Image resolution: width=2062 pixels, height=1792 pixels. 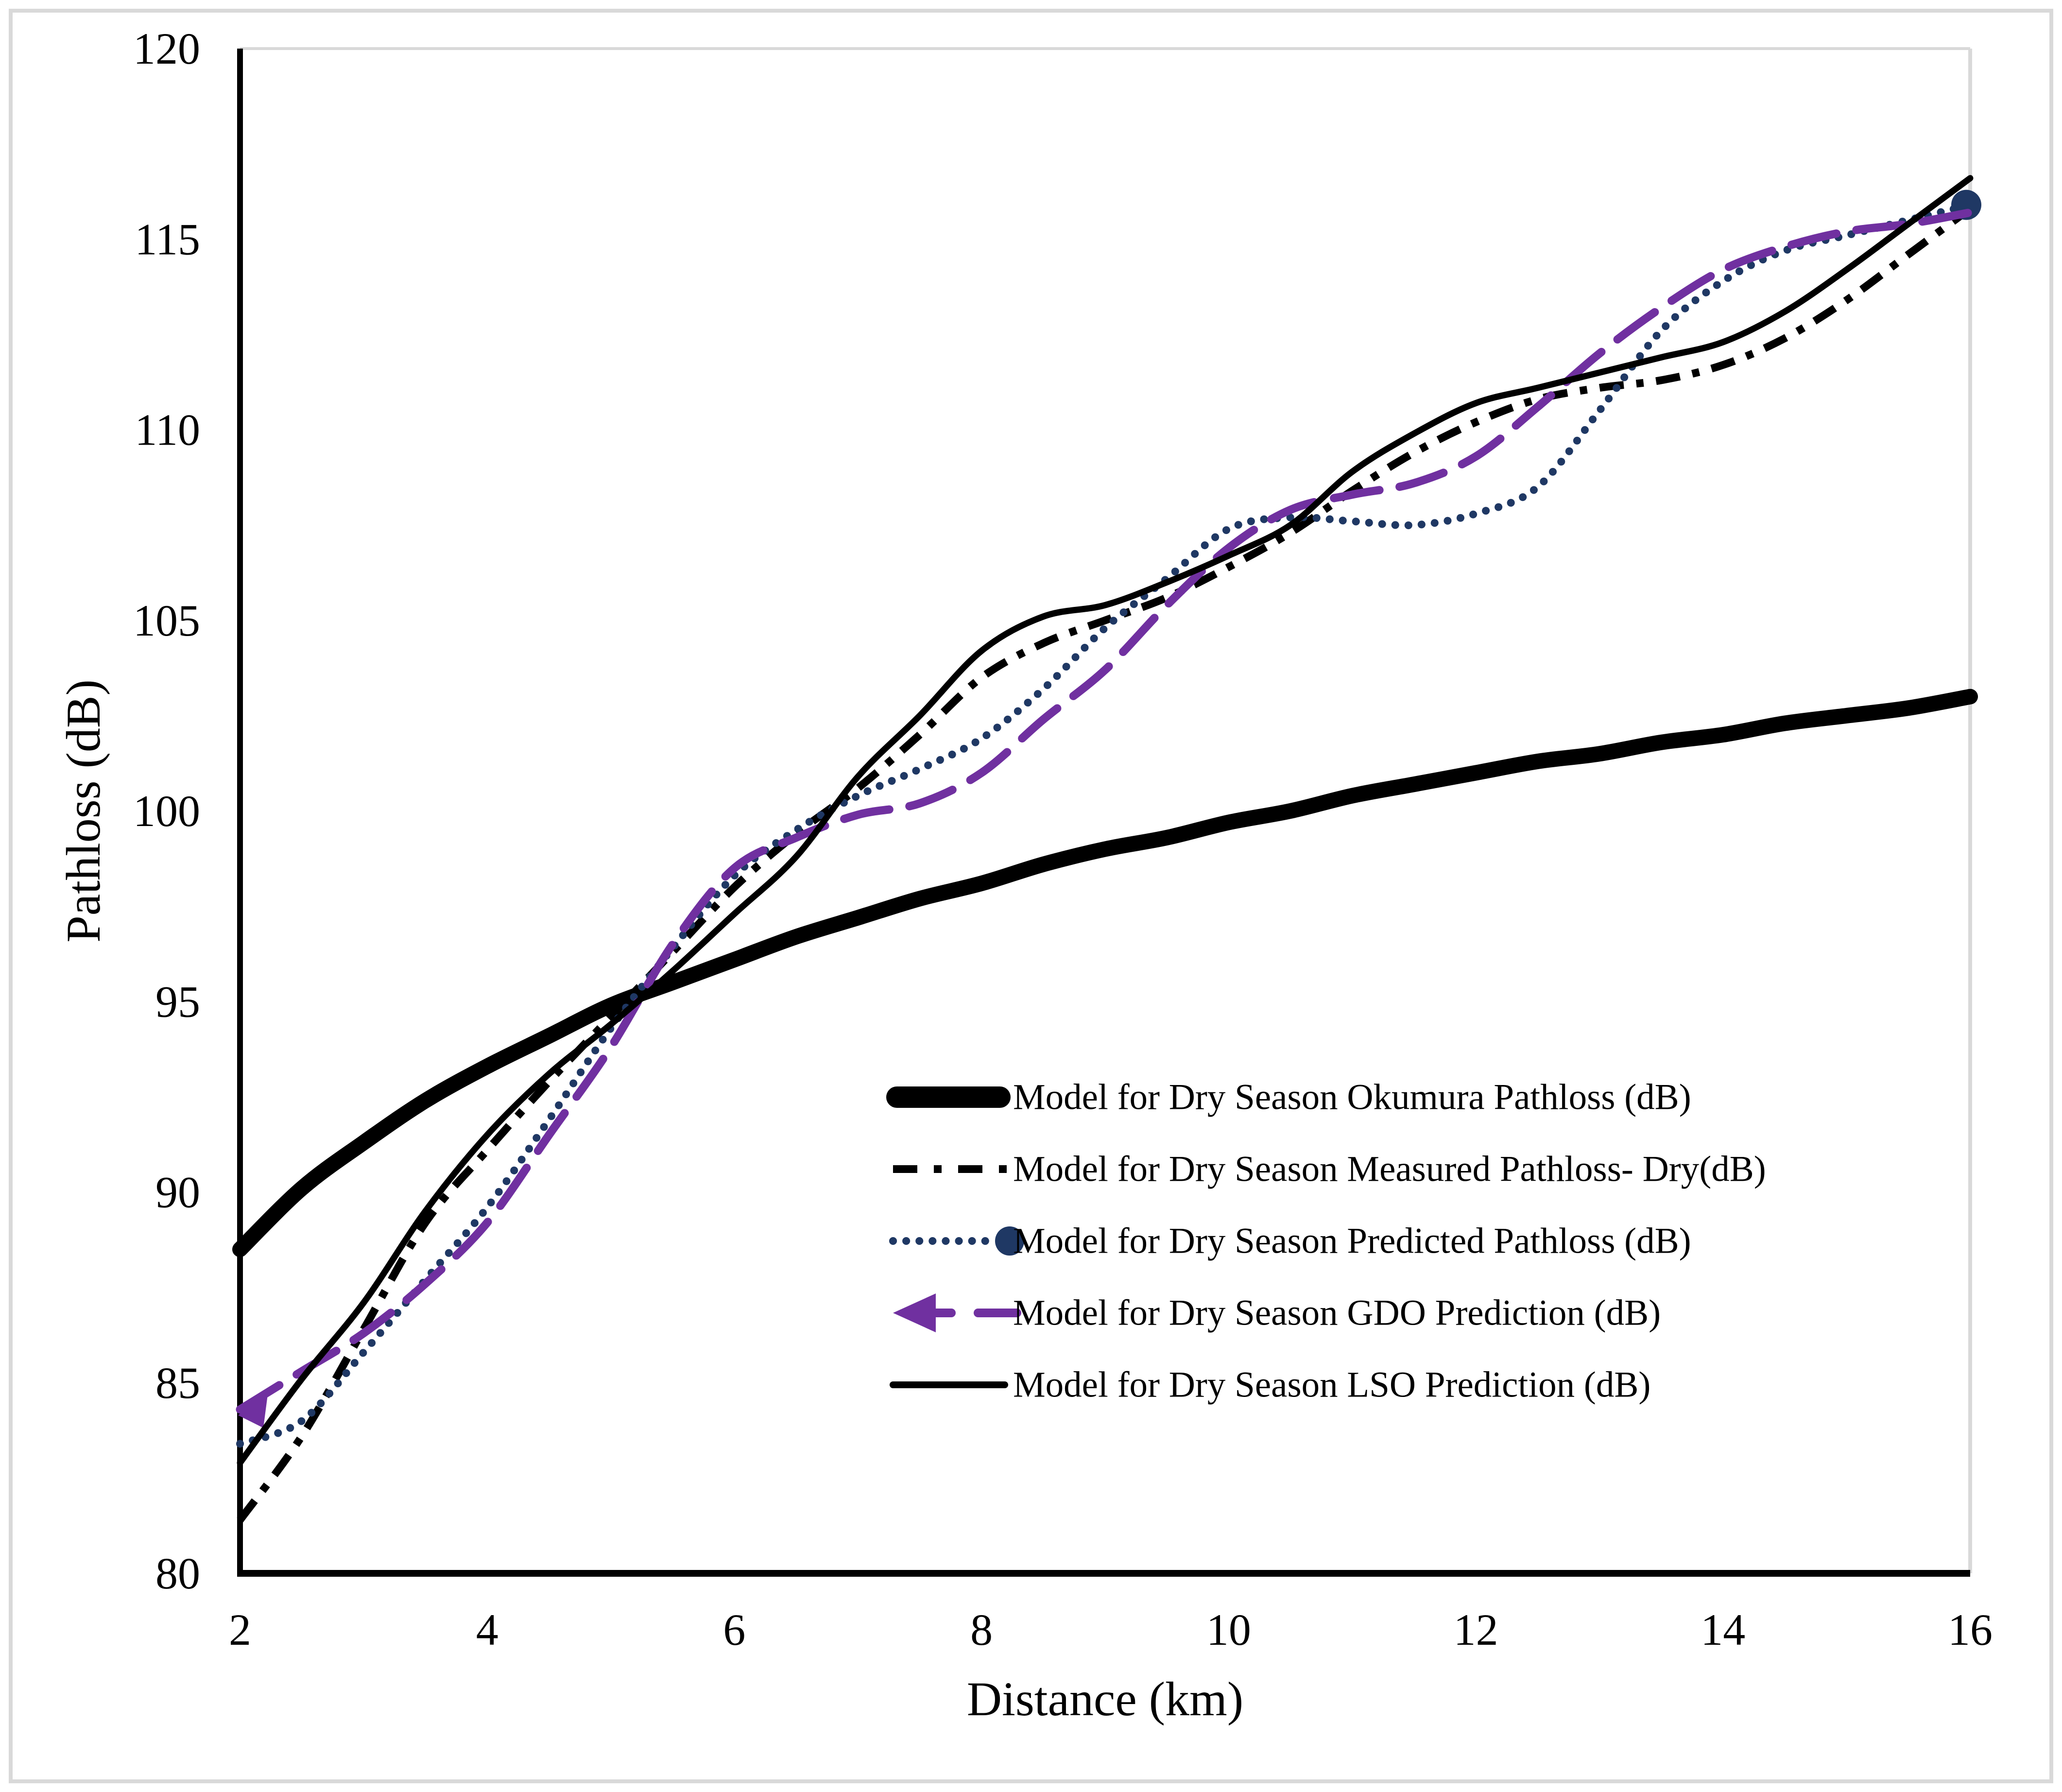 What do you see at coordinates (167, 48) in the screenshot?
I see `y-tick-120: 120` at bounding box center [167, 48].